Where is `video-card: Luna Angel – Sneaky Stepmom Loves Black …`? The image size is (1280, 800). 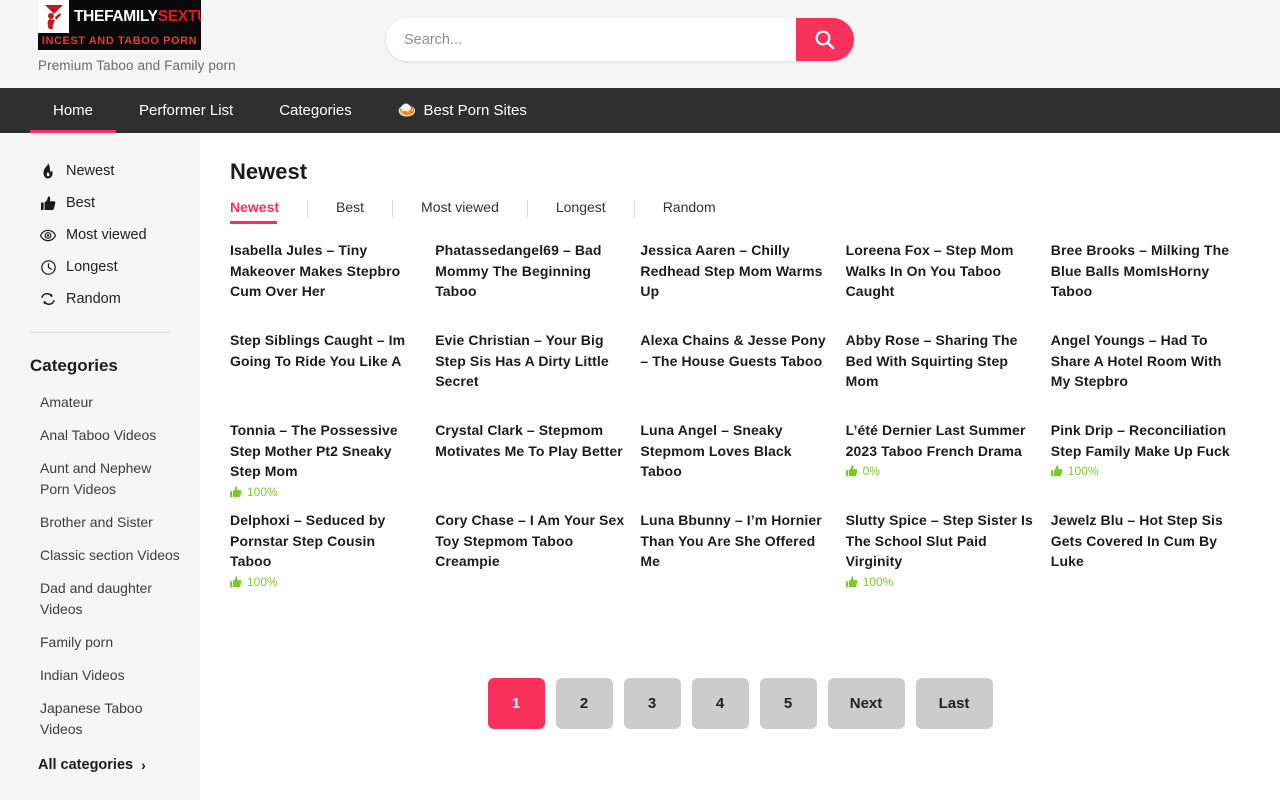
video-card: Luna Angel – Sneaky Stepmom Loves Black … is located at coordinates (739, 465).